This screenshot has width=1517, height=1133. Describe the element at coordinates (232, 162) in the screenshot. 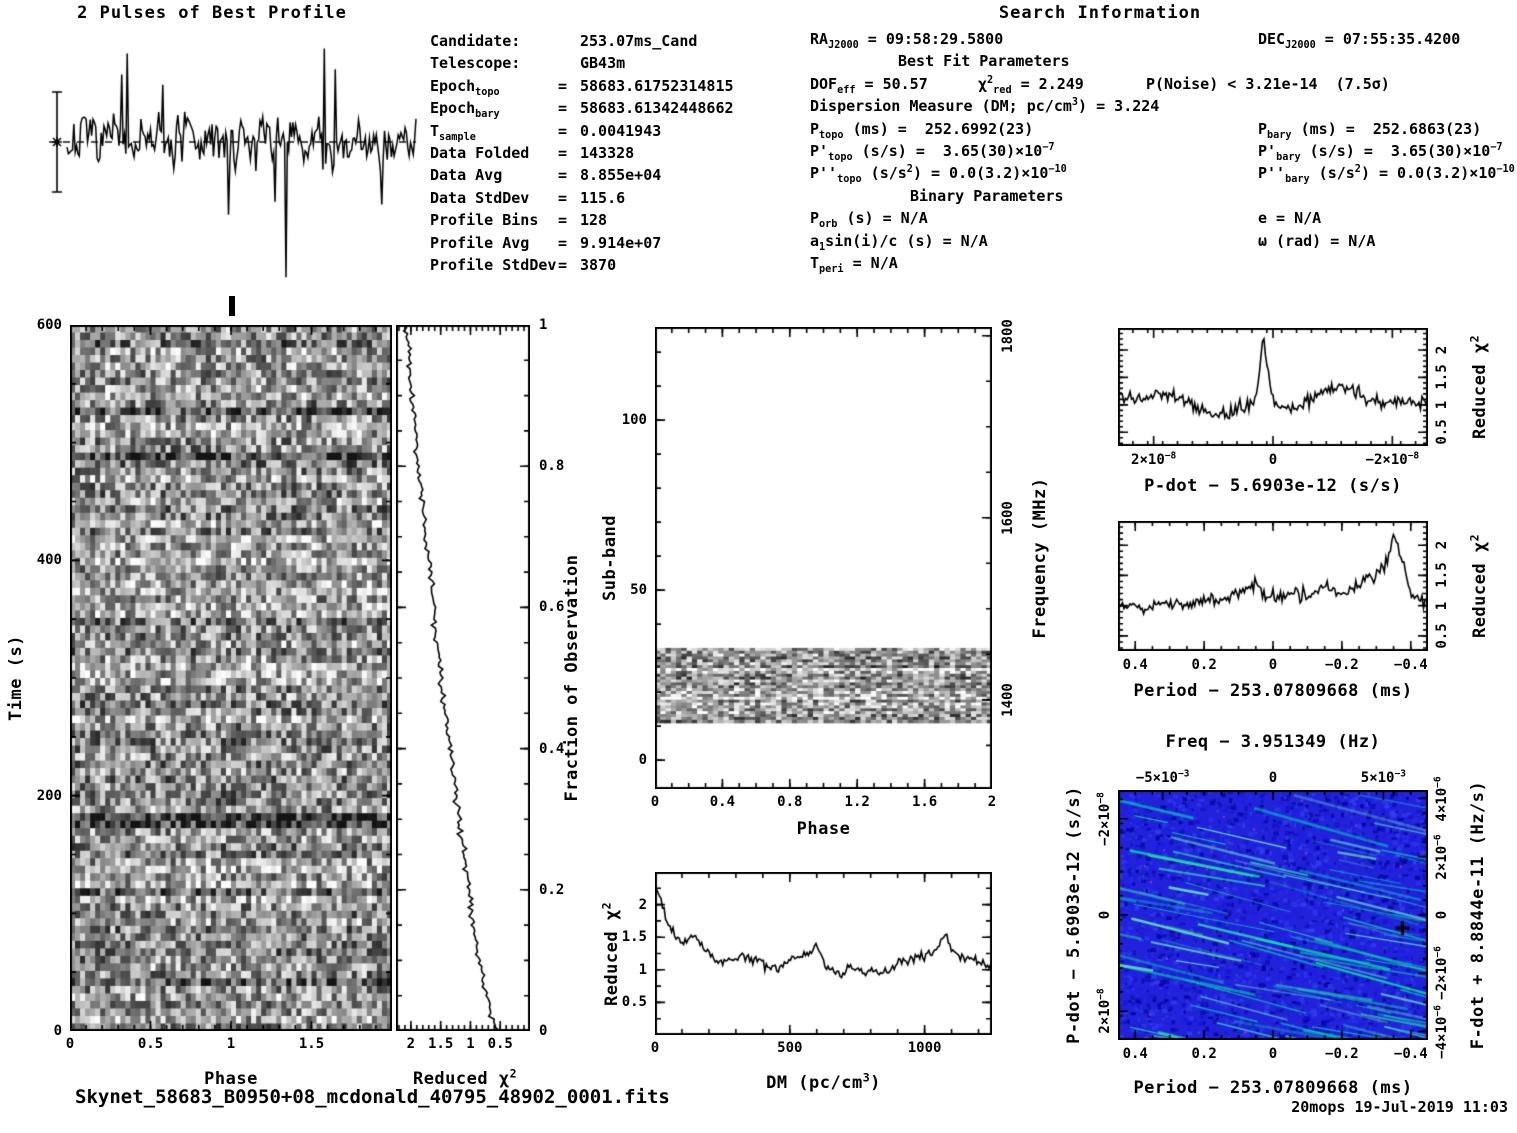

I see `best-profile-chart` at that location.